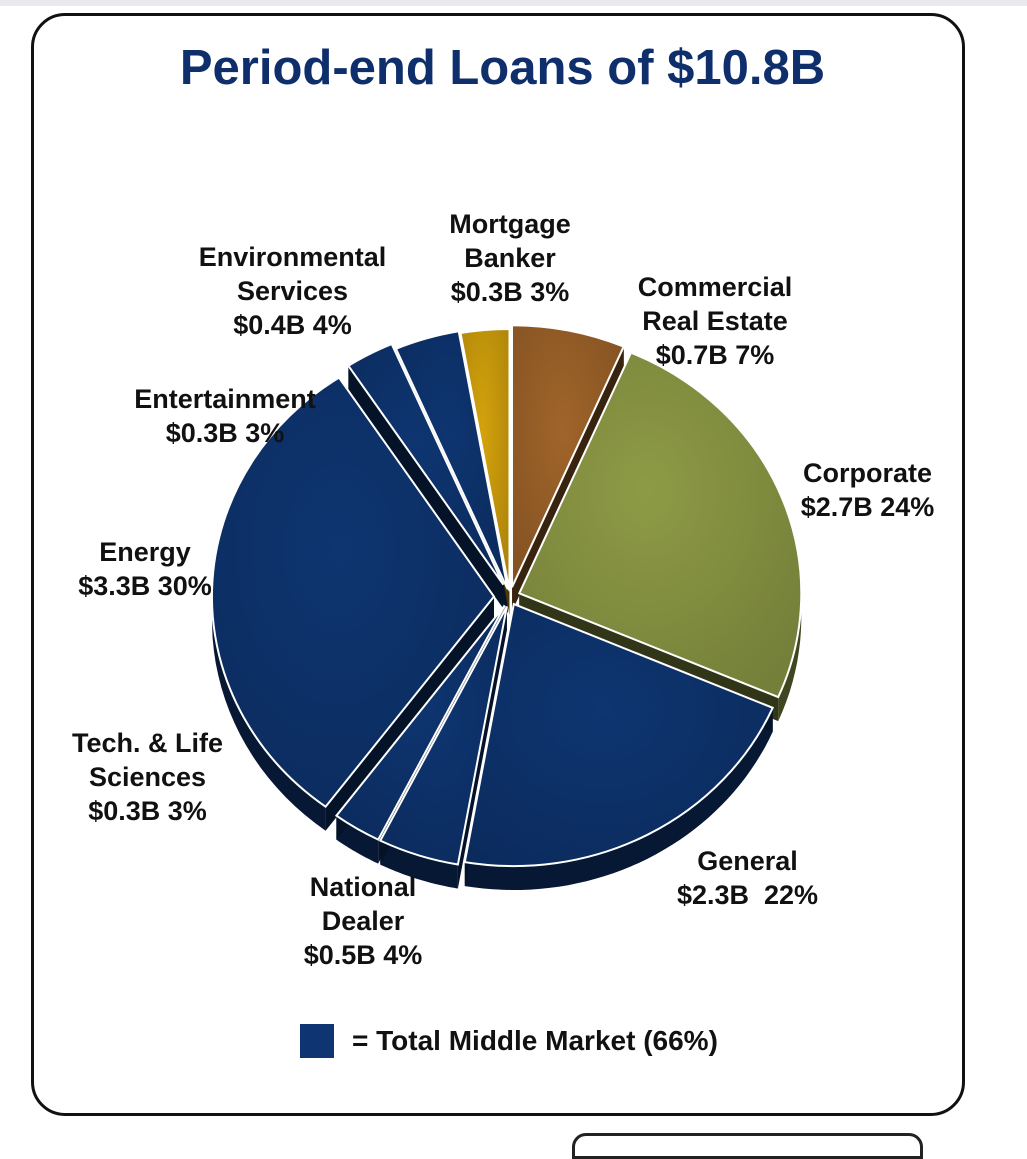  I want to click on slice-environmental-services, so click(451, 460).